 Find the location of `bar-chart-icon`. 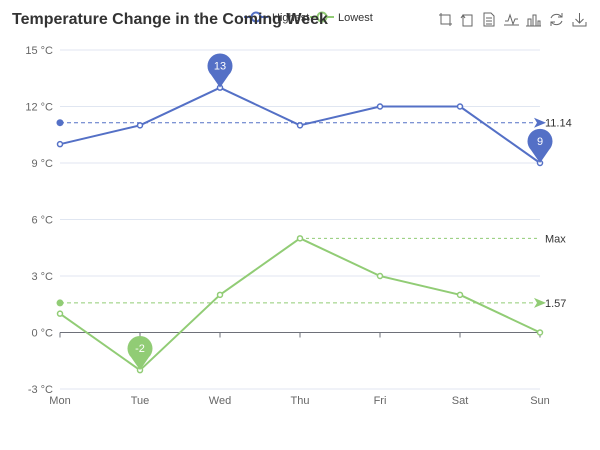

bar-chart-icon is located at coordinates (533, 20).